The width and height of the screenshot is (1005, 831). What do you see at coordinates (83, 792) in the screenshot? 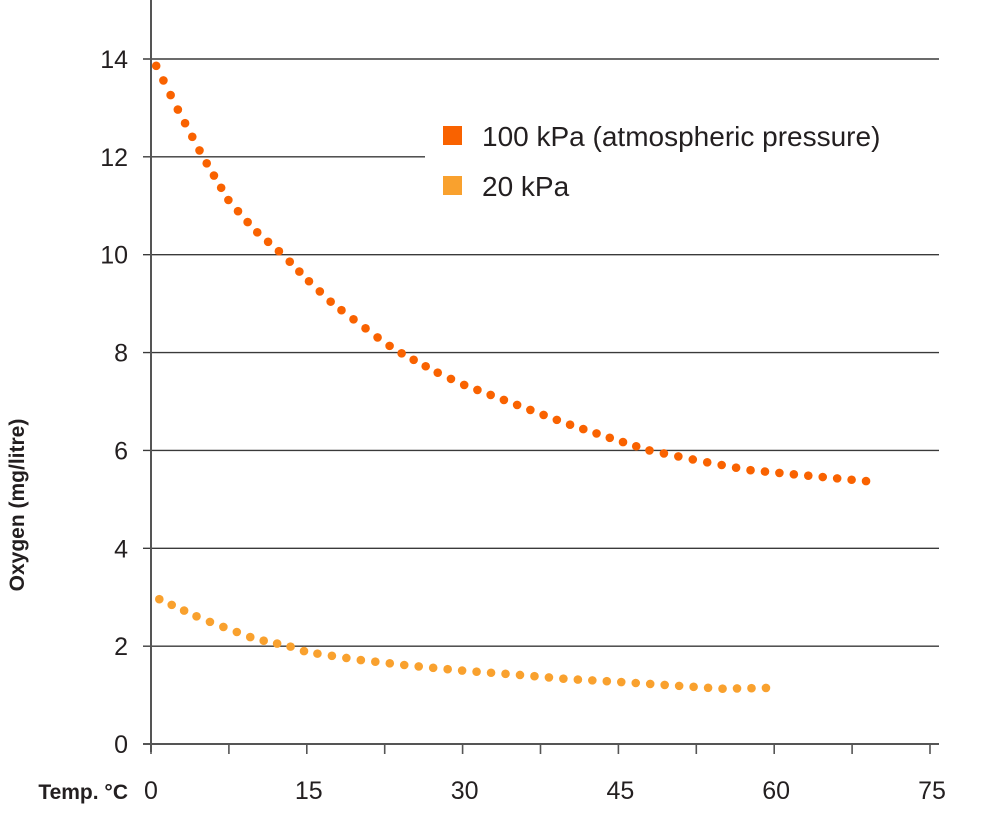
I see `x-axis-title: Temp. °C` at bounding box center [83, 792].